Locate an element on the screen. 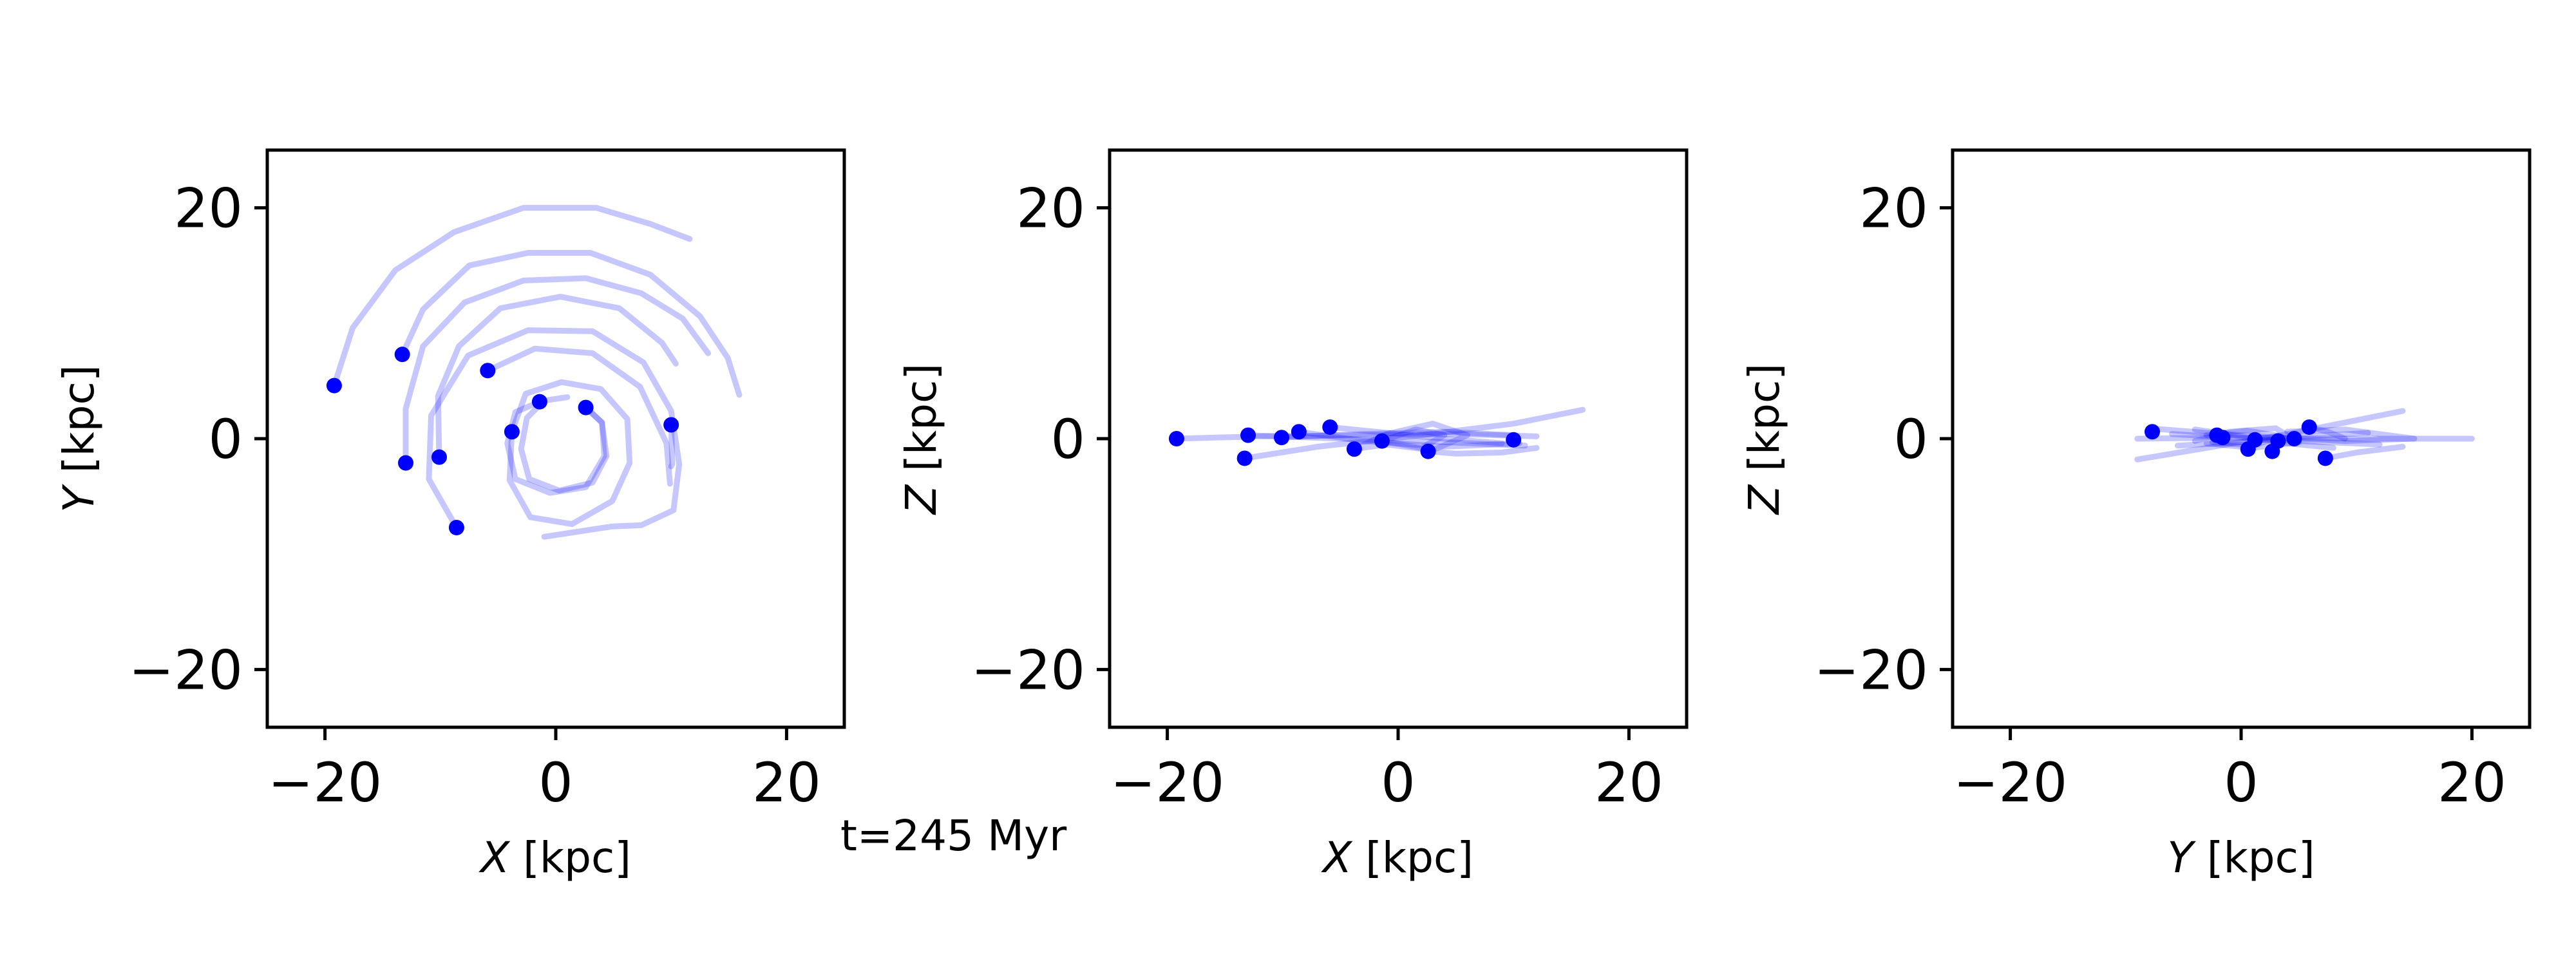  axes-frame is located at coordinates (555, 438).